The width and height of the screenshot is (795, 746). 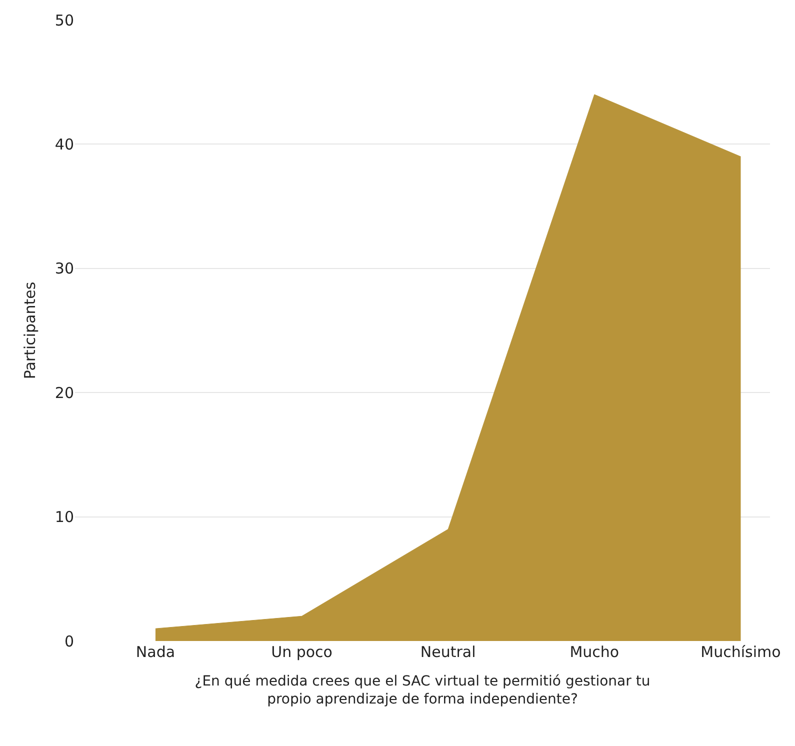 What do you see at coordinates (64, 393) in the screenshot?
I see `y-tick-label: 20` at bounding box center [64, 393].